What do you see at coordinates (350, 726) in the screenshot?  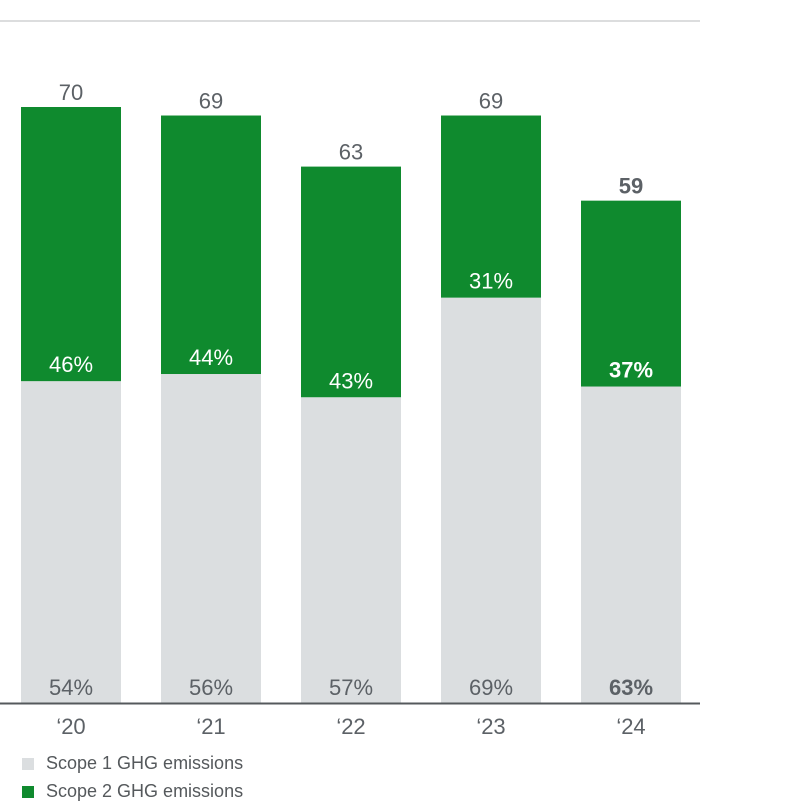 I see `x-tick-label-2: ‘22` at bounding box center [350, 726].